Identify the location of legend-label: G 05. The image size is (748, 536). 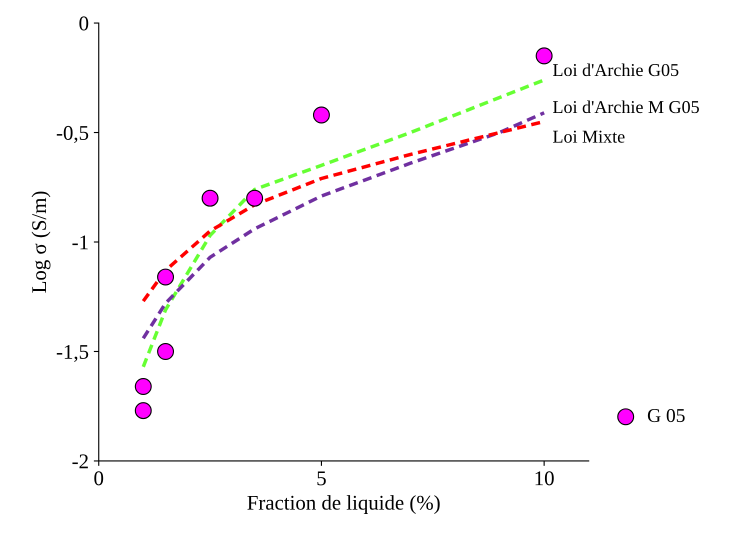
(666, 415).